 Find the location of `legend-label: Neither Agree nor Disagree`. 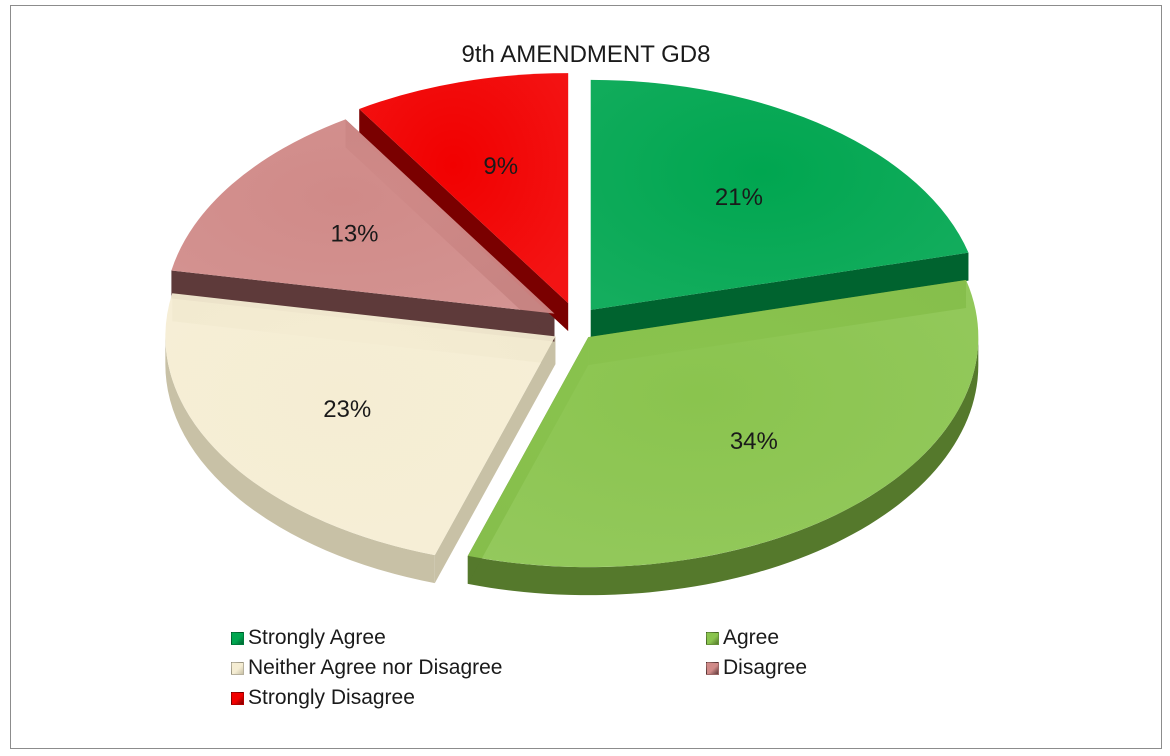

legend-label: Neither Agree nor Disagree is located at coordinates (375, 667).